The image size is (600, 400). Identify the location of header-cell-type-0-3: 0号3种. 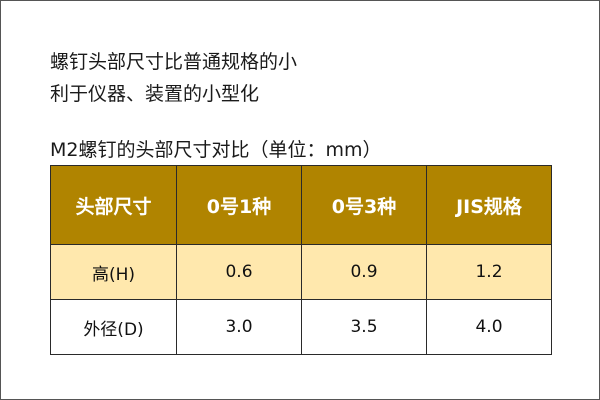
(364, 205).